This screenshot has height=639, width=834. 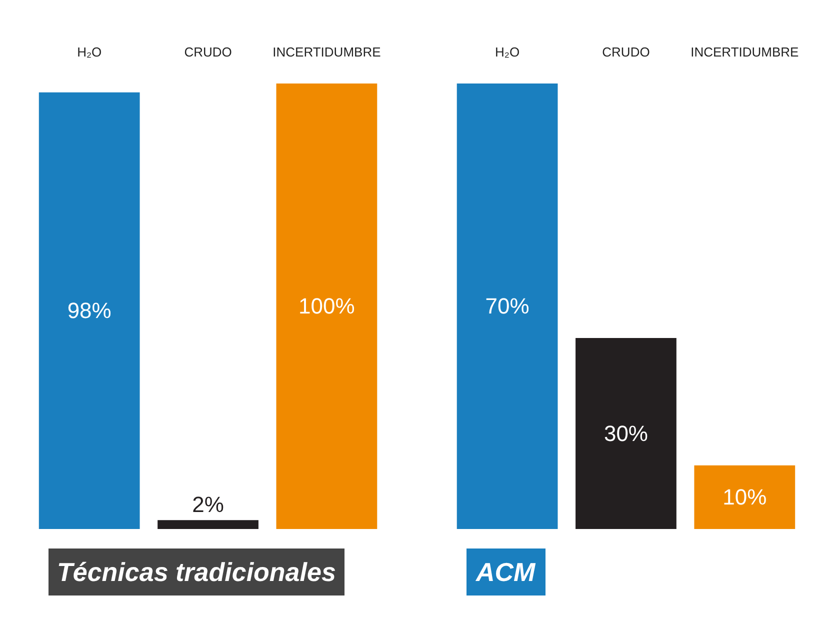 What do you see at coordinates (744, 497) in the screenshot?
I see `data-label: 10%` at bounding box center [744, 497].